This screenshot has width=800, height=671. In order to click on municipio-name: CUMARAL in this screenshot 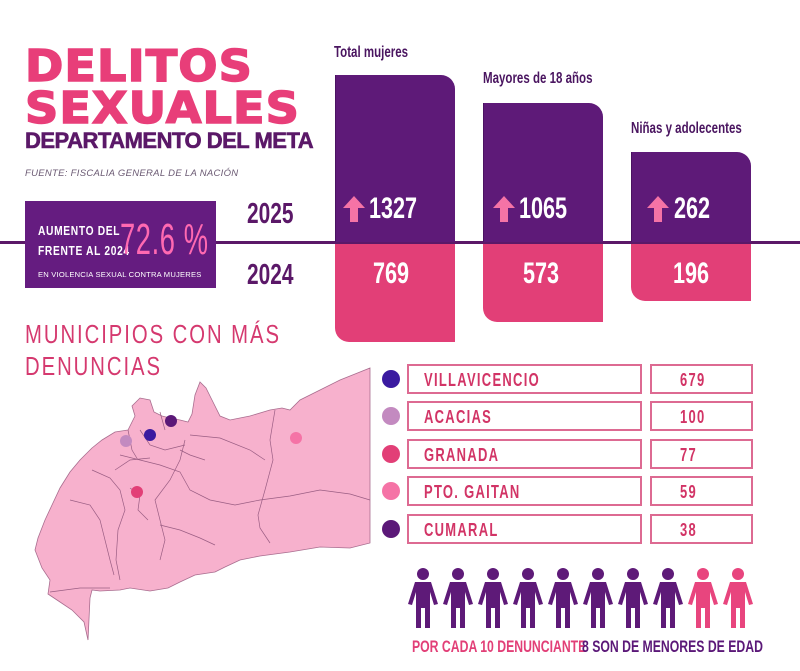, I will do `click(461, 530)`.